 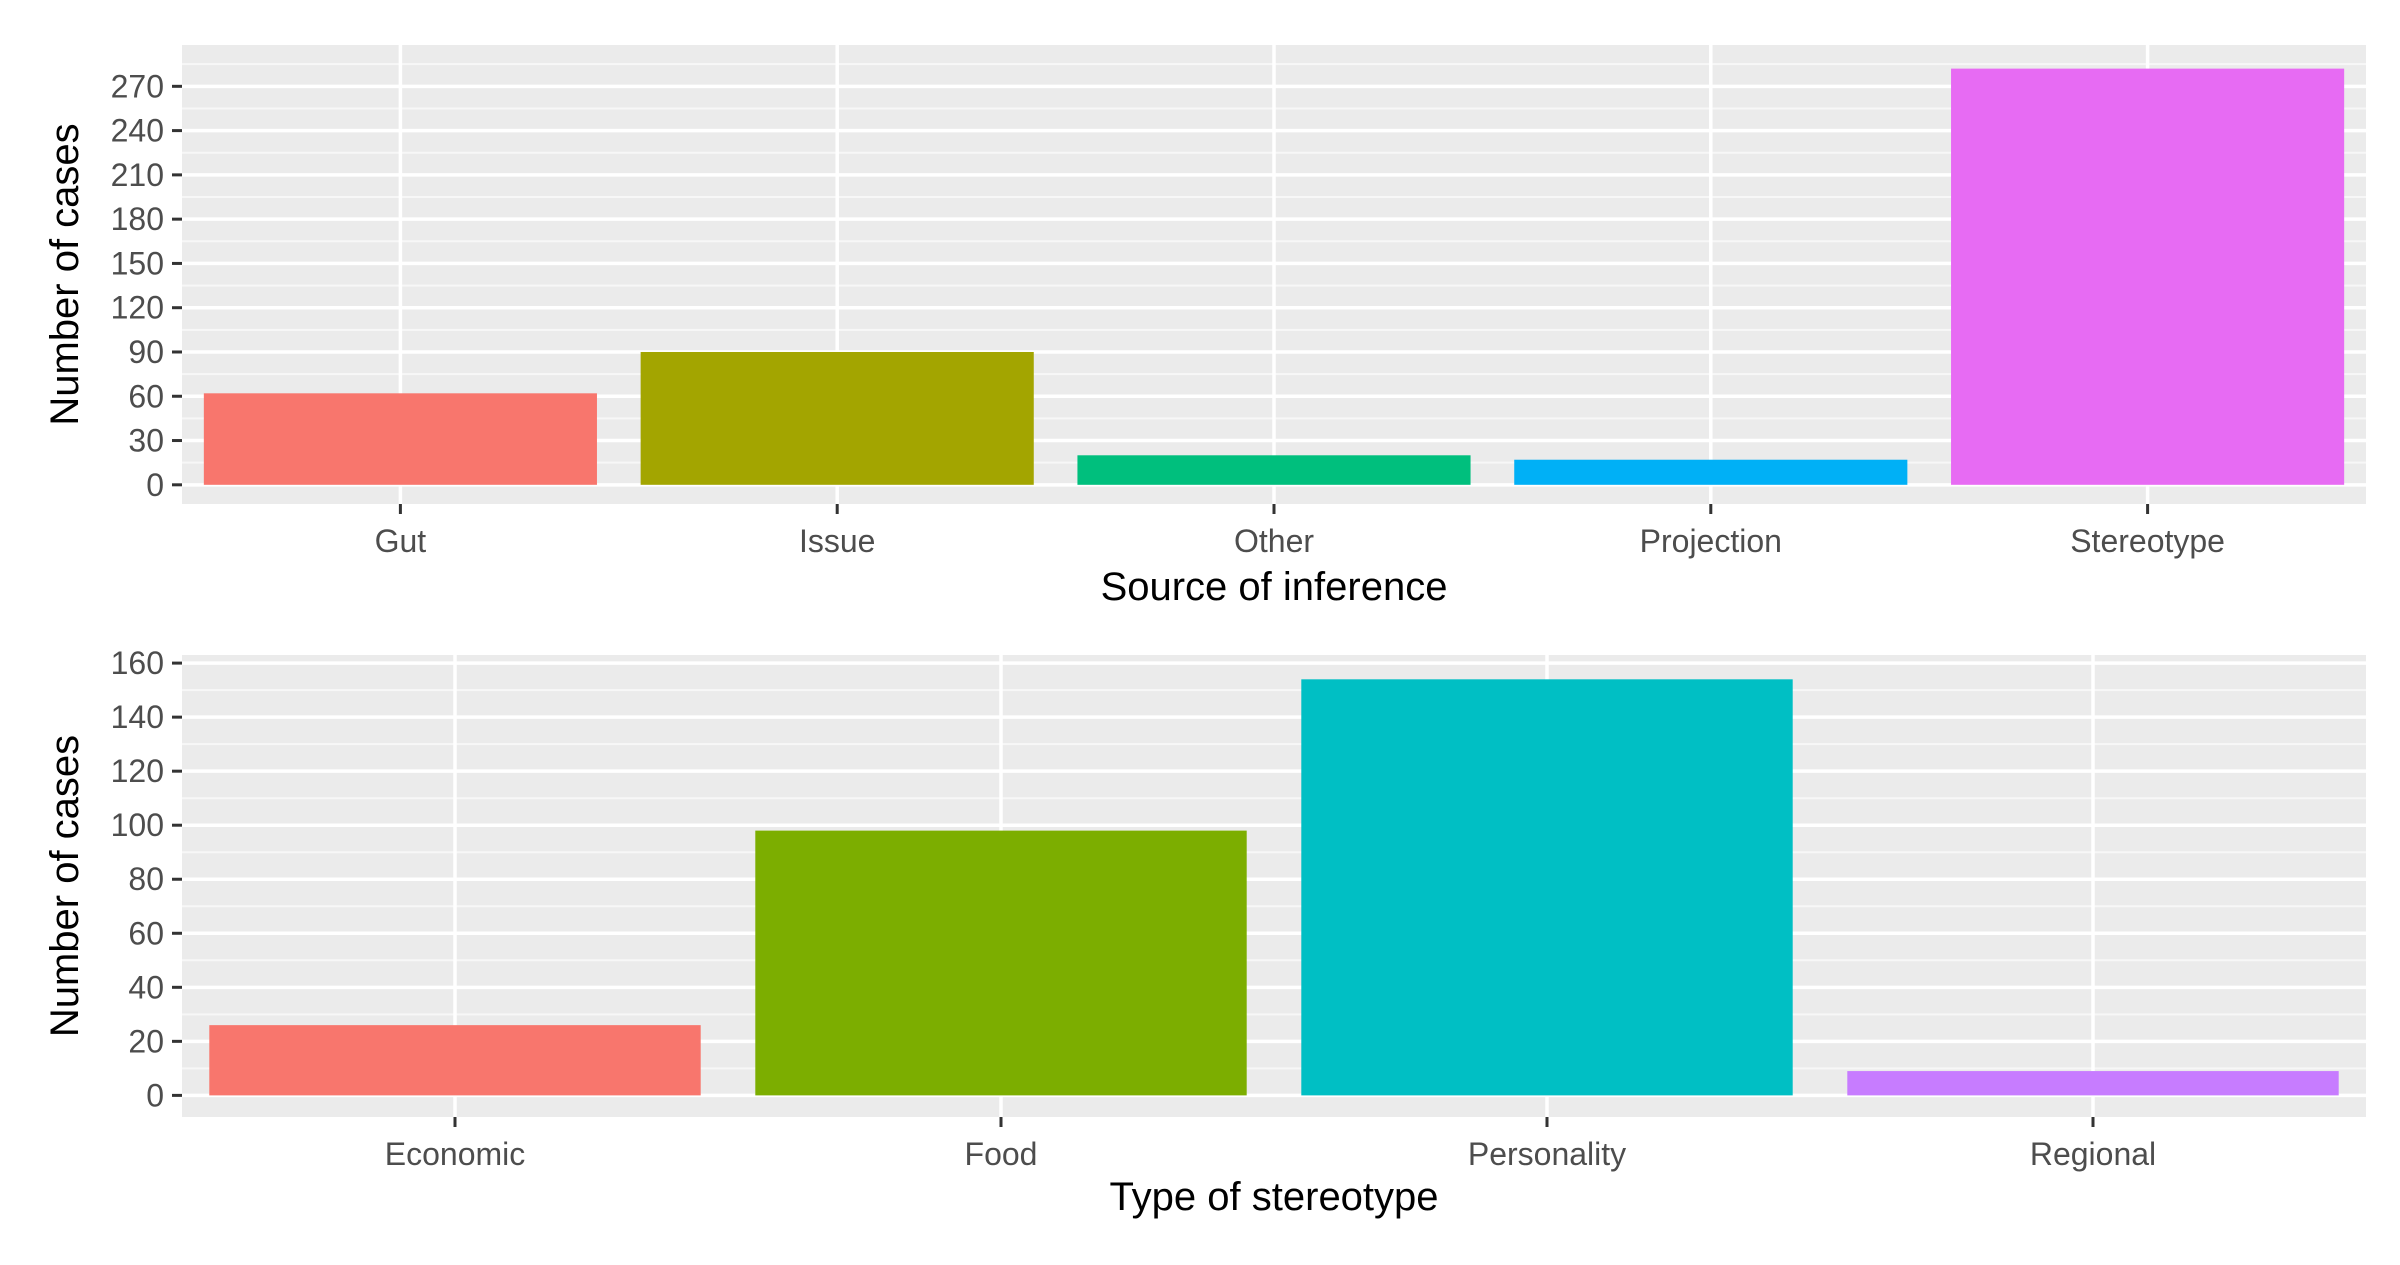 I want to click on bar-projection, so click(x=1711, y=472).